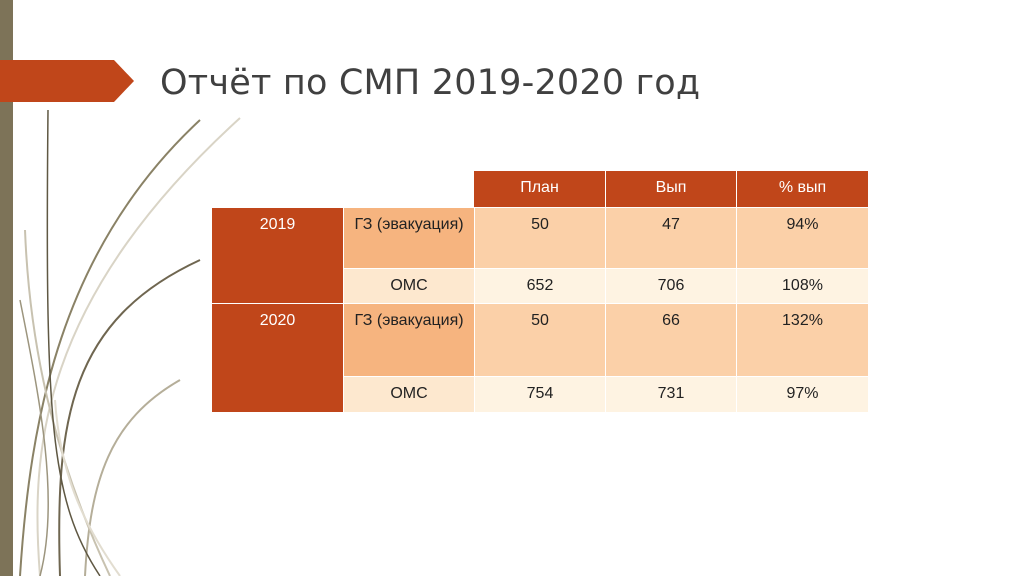 Image resolution: width=1024 pixels, height=576 pixels. I want to click on header-plan: План, so click(539, 189).